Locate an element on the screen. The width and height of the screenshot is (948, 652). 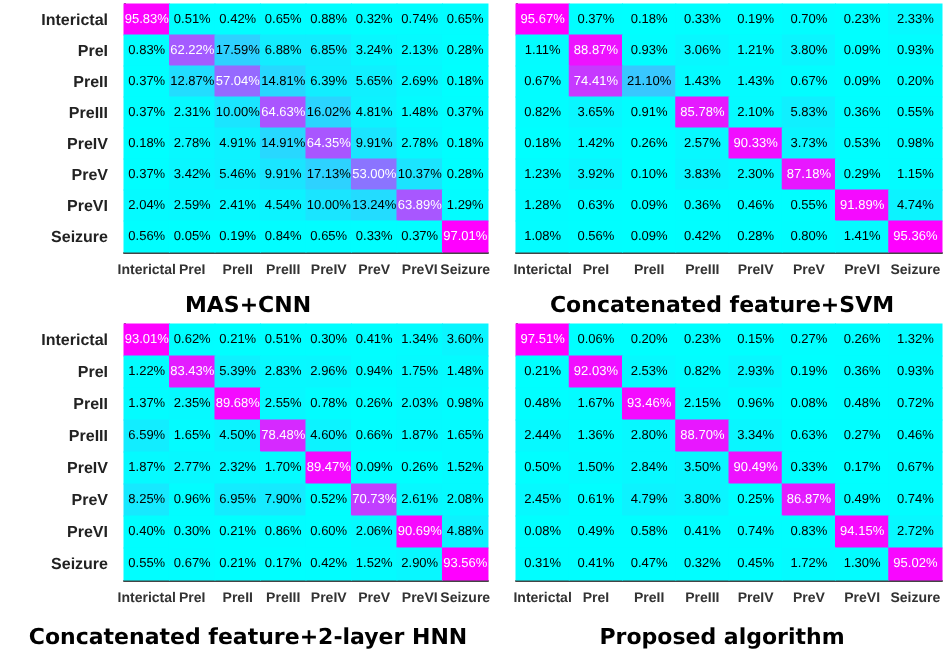
text: Proposed algorithm is located at coordinates (722, 637).